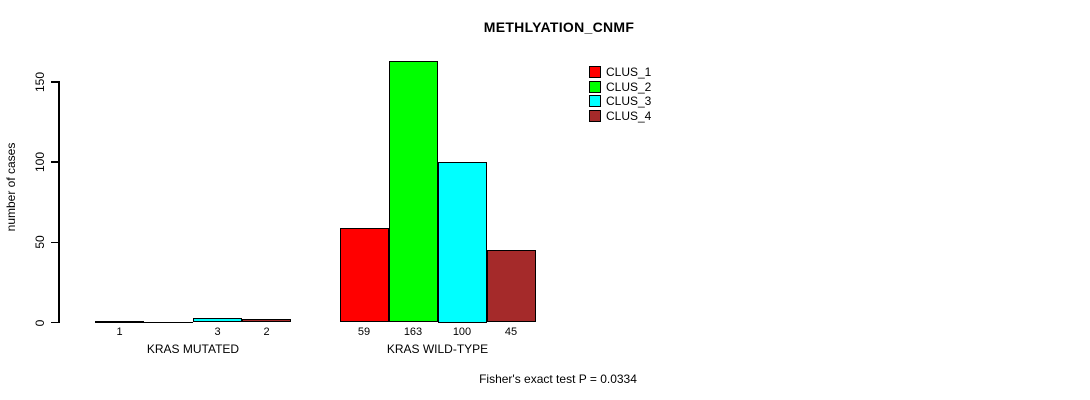 The width and height of the screenshot is (1090, 400). I want to click on bar-value-label: 45, so click(511, 332).